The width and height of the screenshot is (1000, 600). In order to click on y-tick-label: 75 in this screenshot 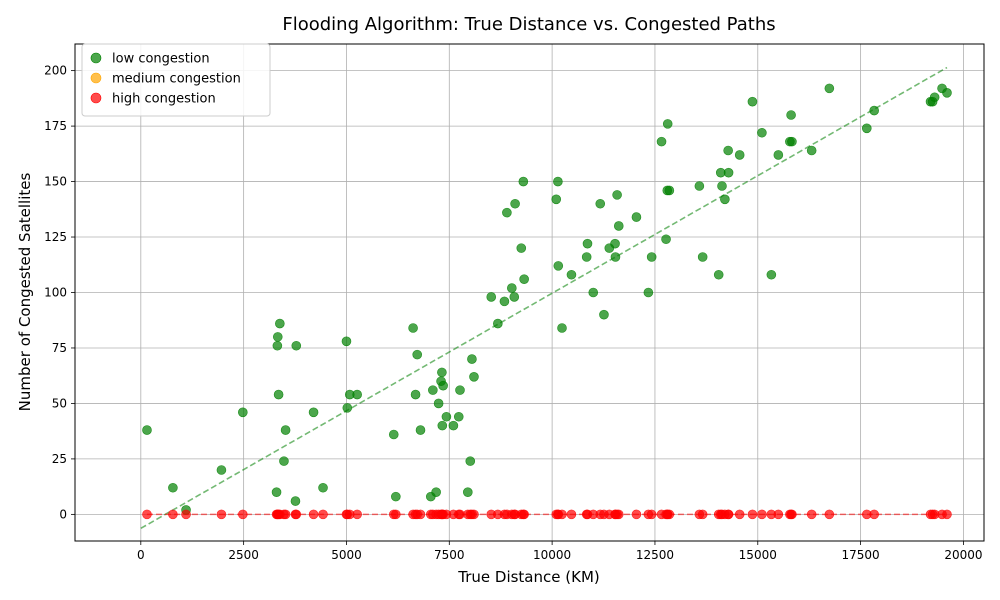, I will do `click(59, 348)`.